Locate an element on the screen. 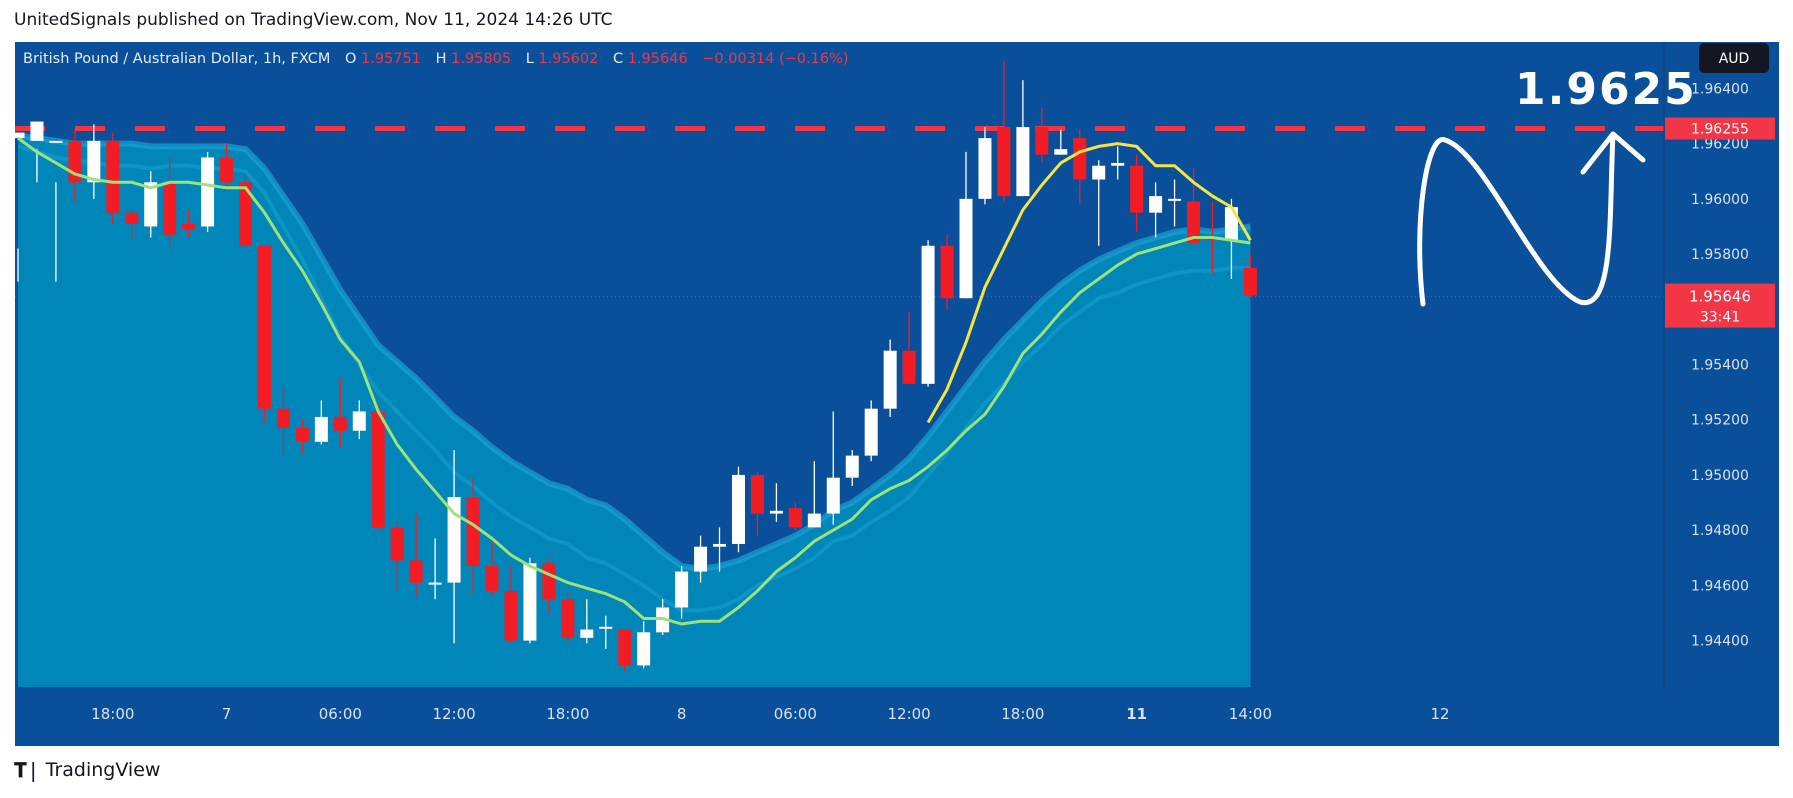 The image size is (1793, 798). close-label: C is located at coordinates (618, 59).